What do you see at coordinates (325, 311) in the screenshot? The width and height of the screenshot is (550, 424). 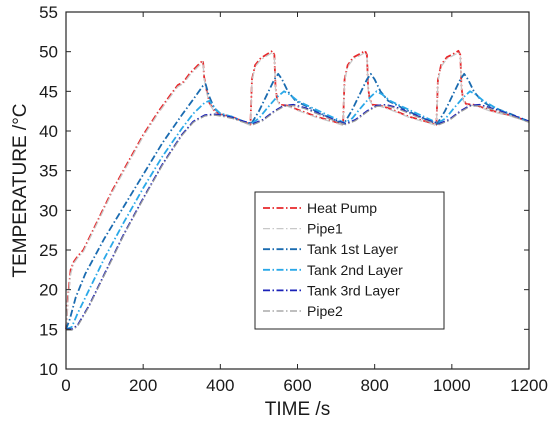 I see `legend-label: Pipe2` at bounding box center [325, 311].